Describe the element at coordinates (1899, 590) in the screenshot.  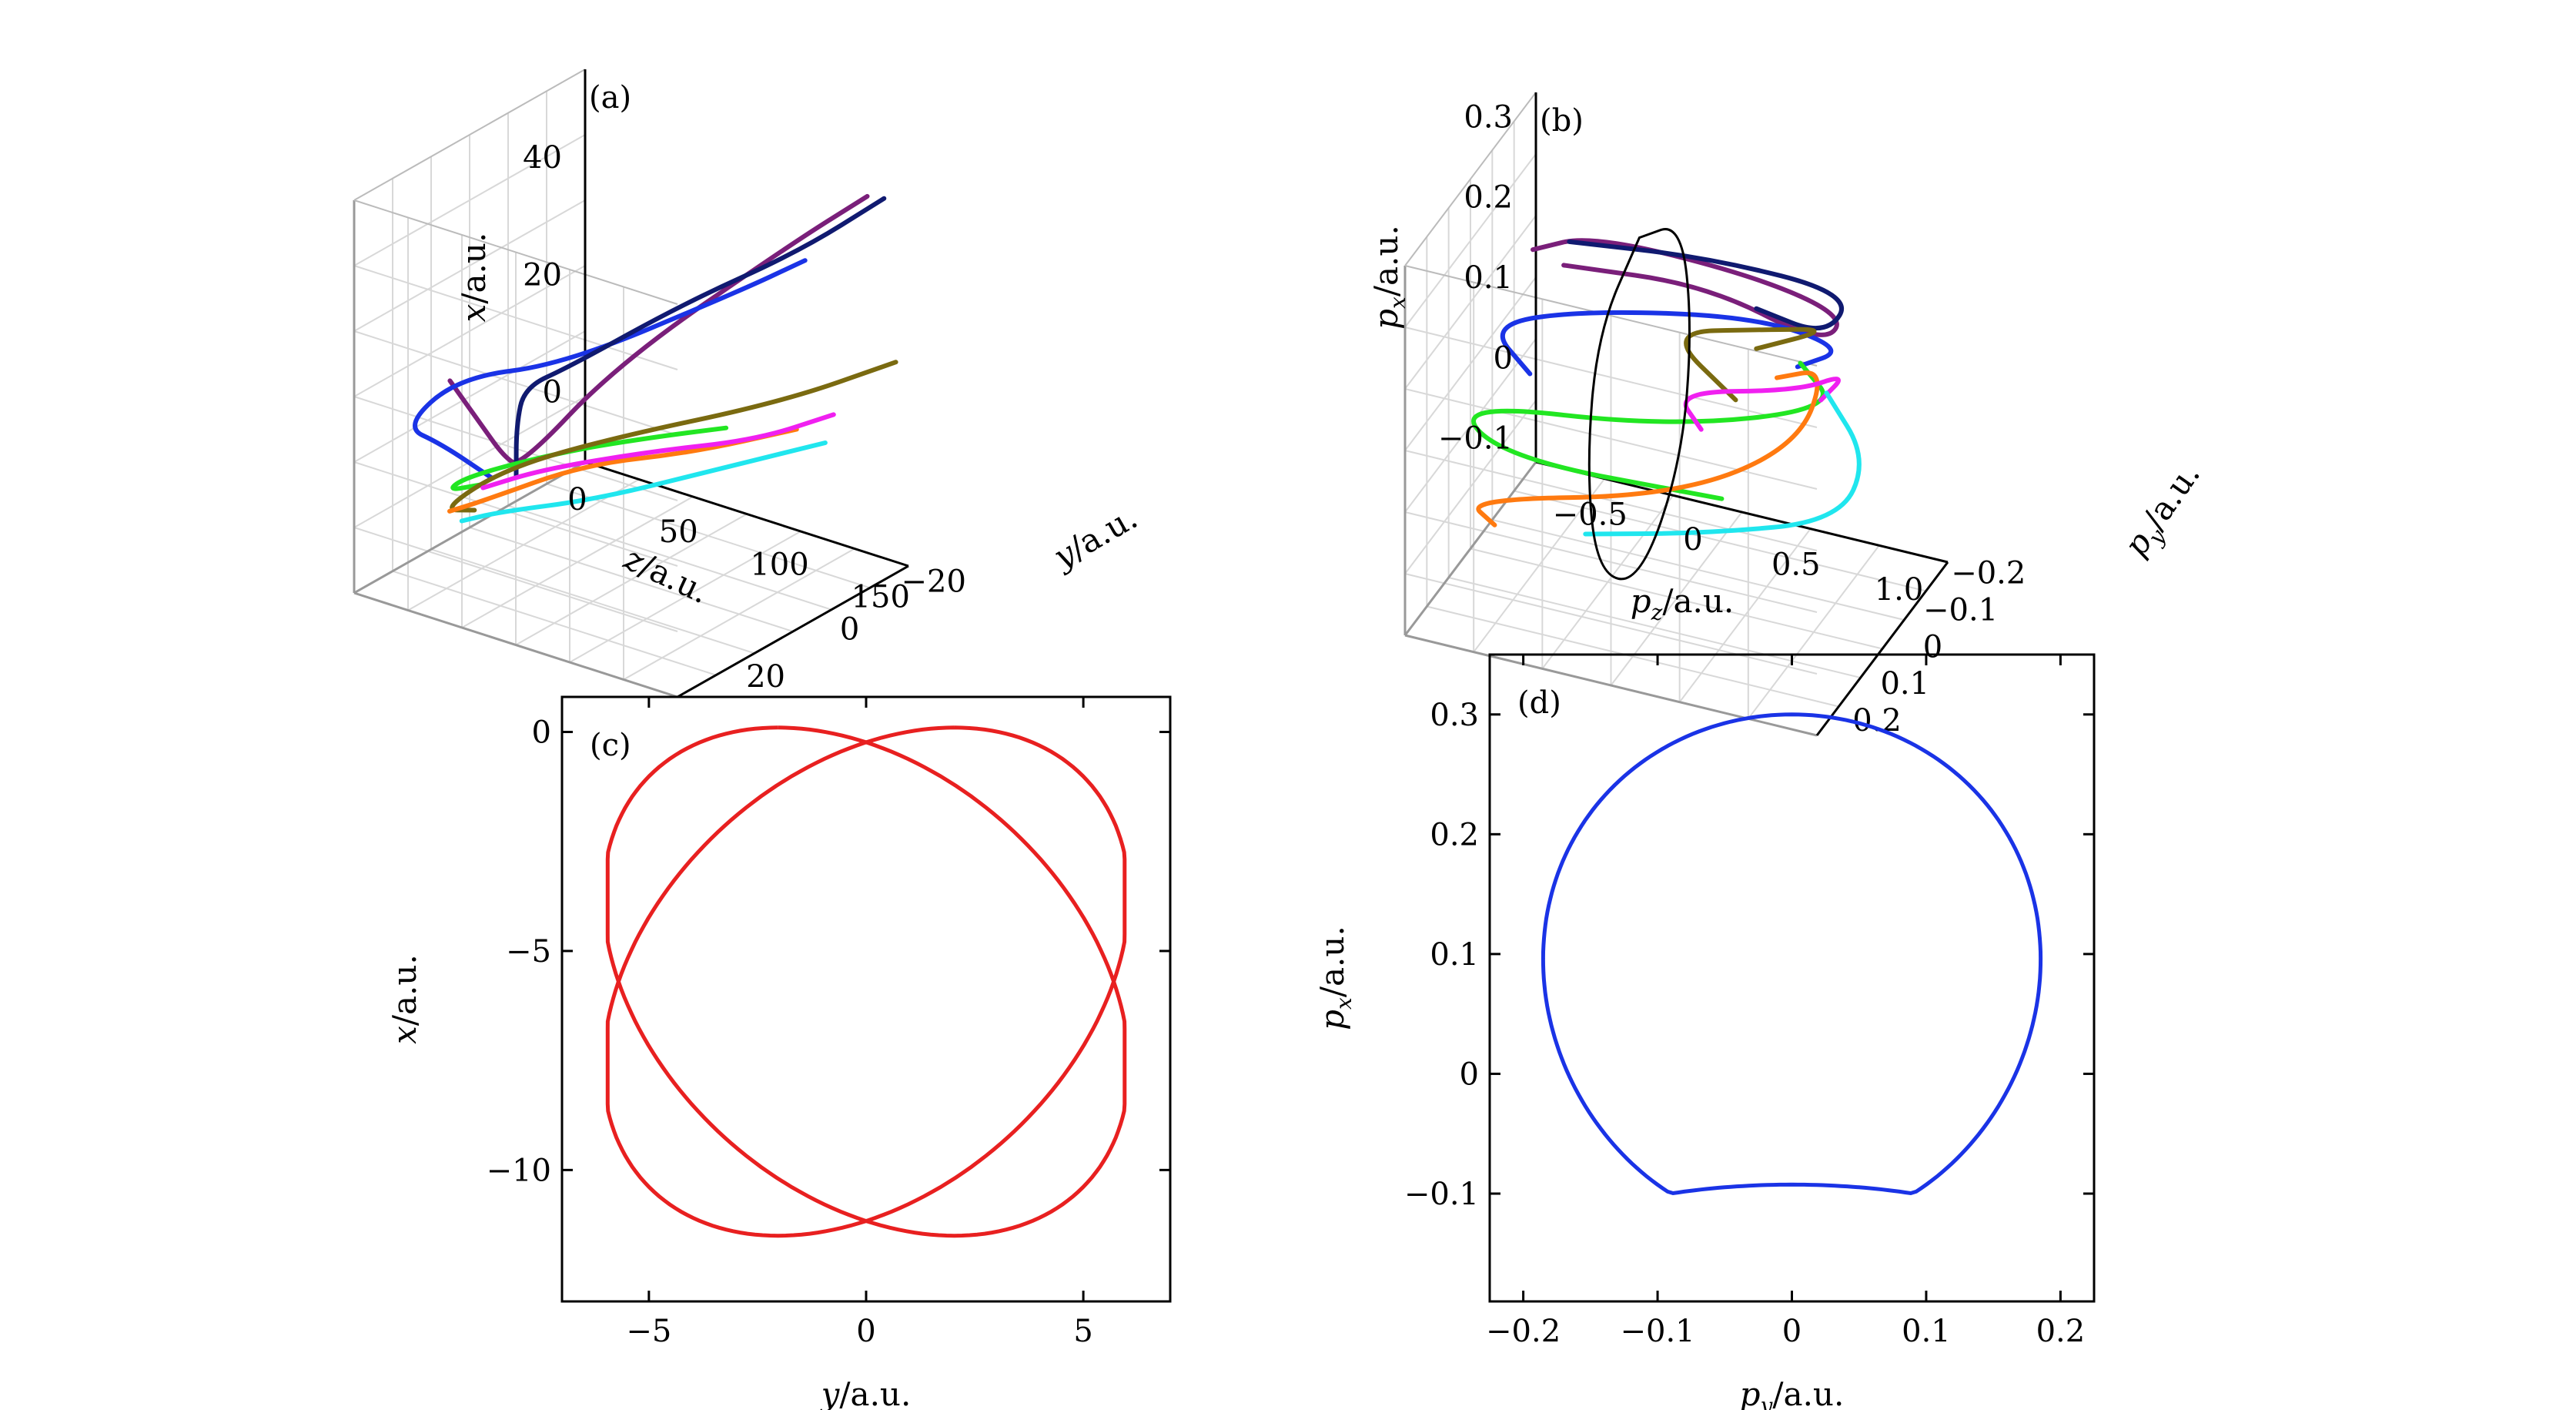
I see `x-tick-label: 1.0` at that location.